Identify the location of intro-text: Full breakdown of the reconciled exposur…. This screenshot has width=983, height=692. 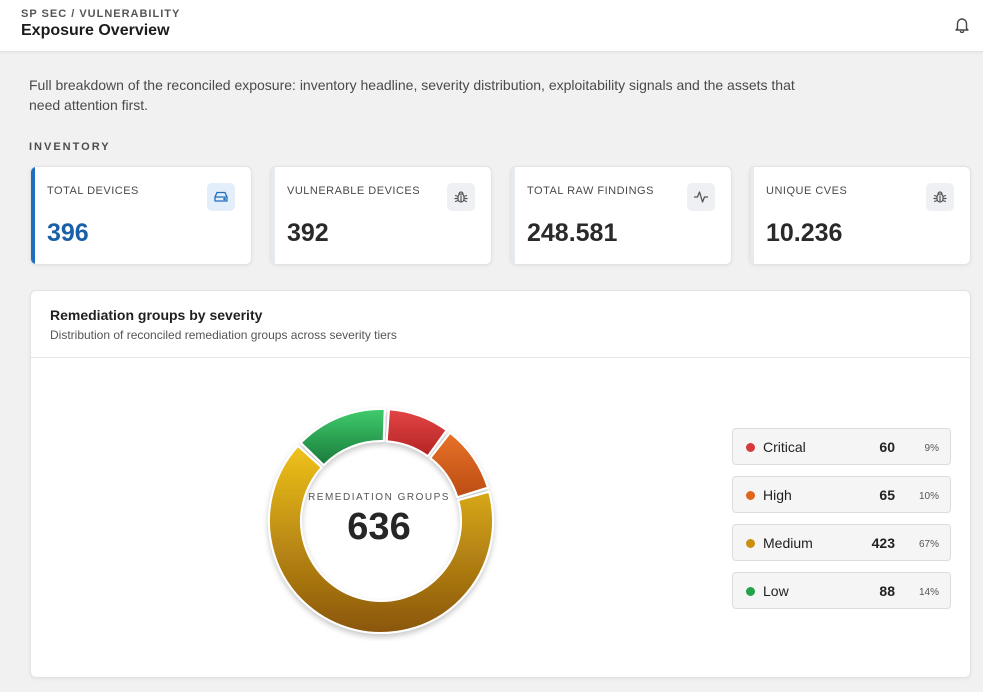
(412, 95).